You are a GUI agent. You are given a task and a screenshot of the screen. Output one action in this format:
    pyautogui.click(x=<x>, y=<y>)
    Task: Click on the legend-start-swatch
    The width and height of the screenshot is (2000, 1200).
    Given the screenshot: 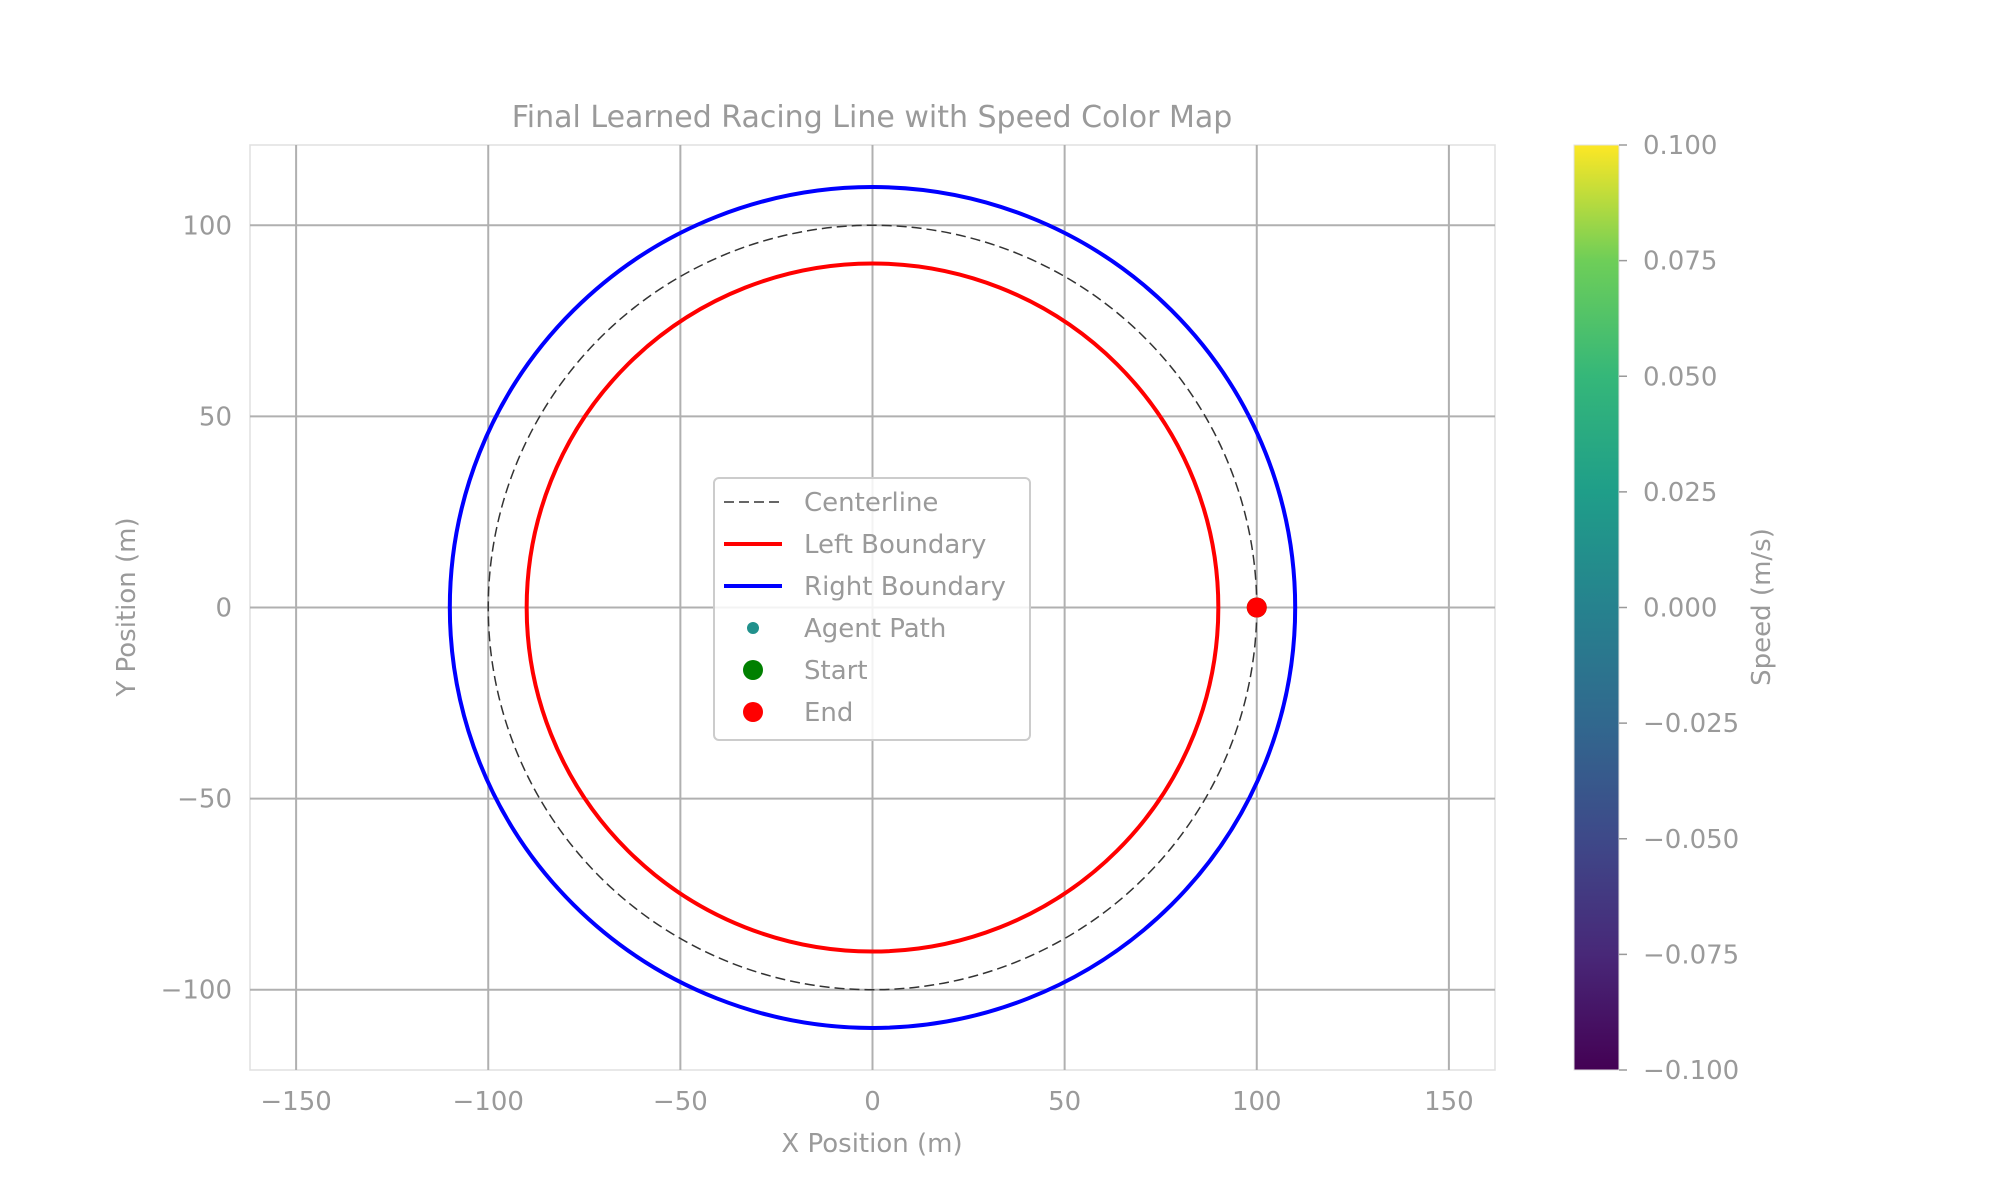 What is the action you would take?
    pyautogui.click(x=753, y=670)
    